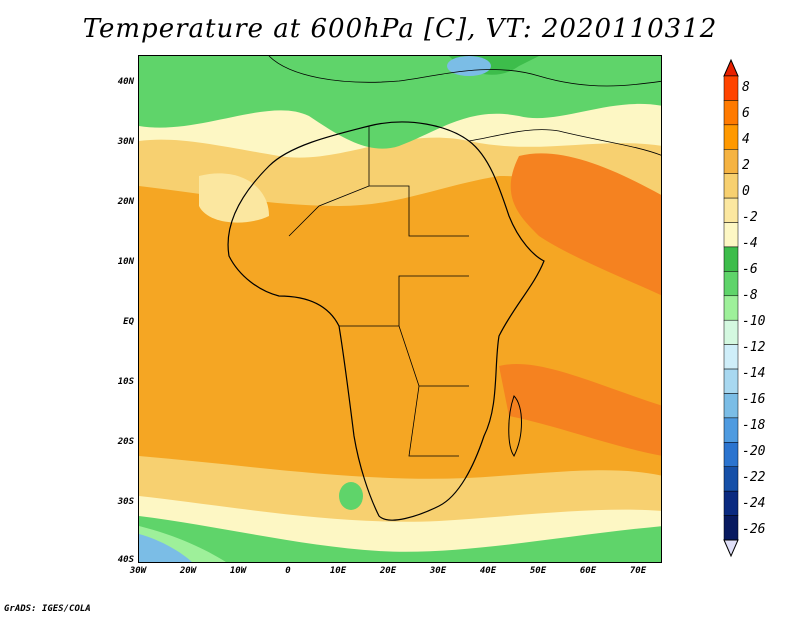 The width and height of the screenshot is (800, 618). What do you see at coordinates (754, 321) in the screenshot?
I see `colorbar-label: -10` at bounding box center [754, 321].